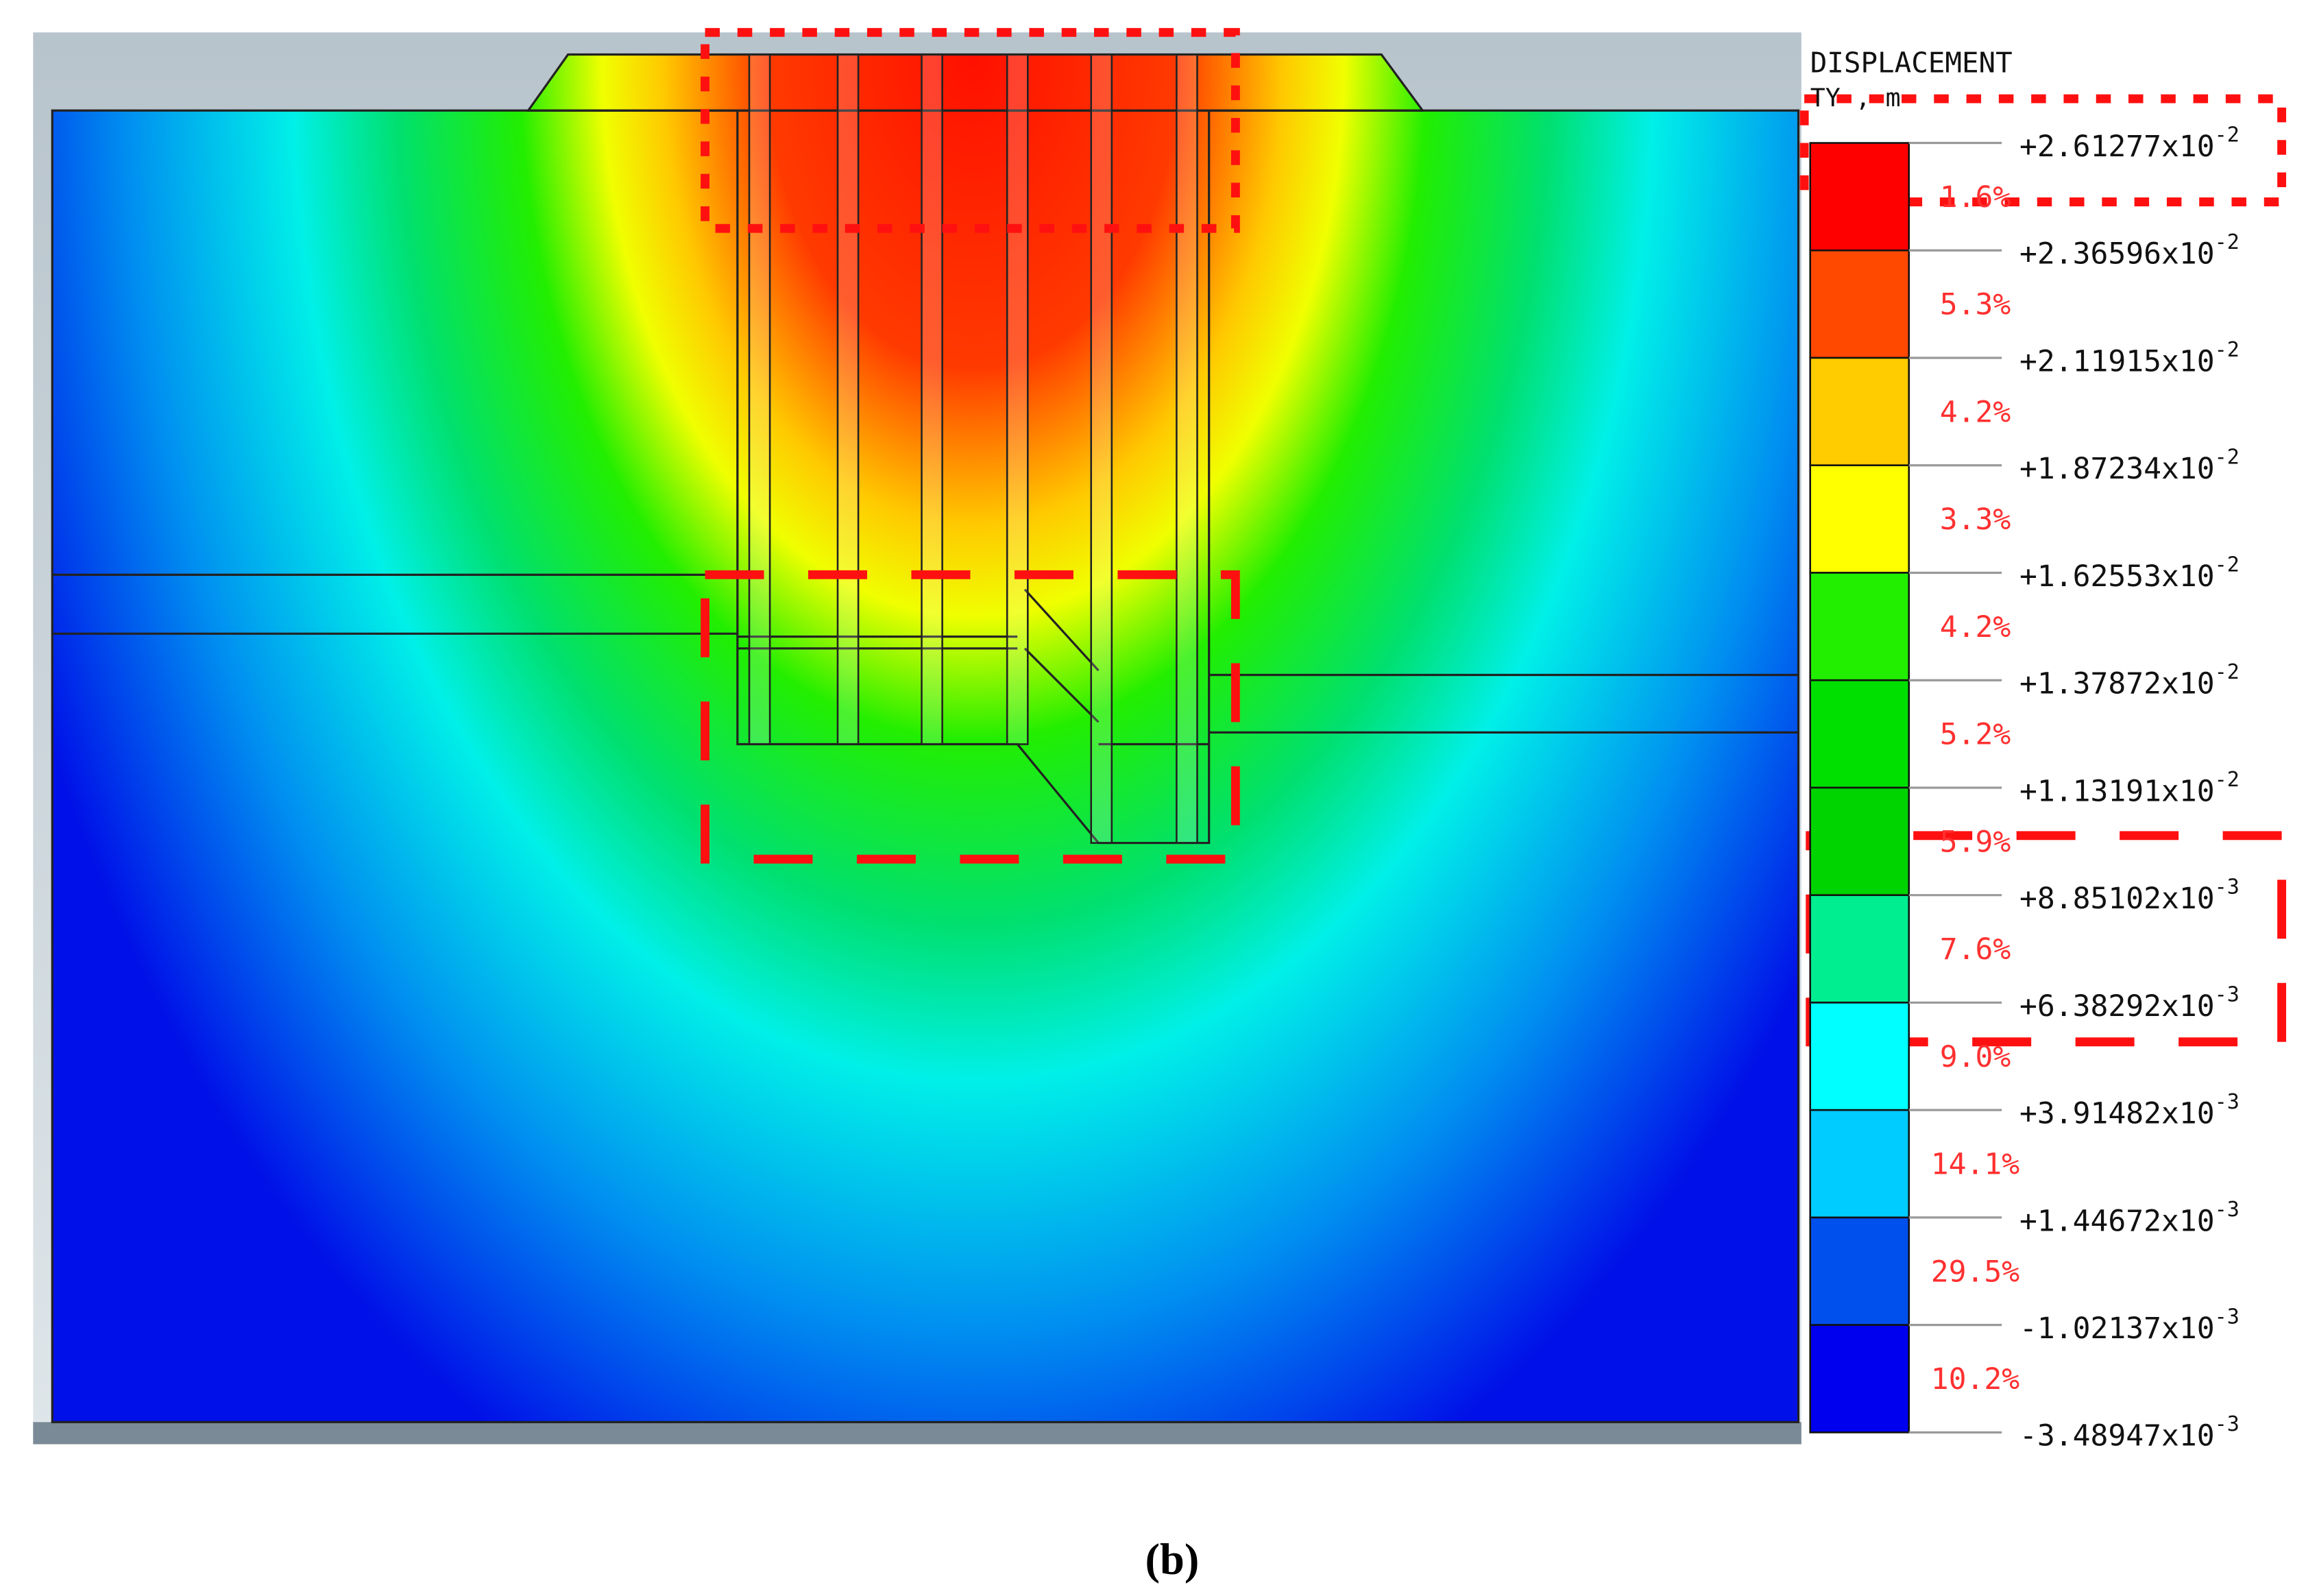 The width and height of the screenshot is (2306, 1596). I want to click on level-label: -1.02137x10-3, so click(2129, 1325).